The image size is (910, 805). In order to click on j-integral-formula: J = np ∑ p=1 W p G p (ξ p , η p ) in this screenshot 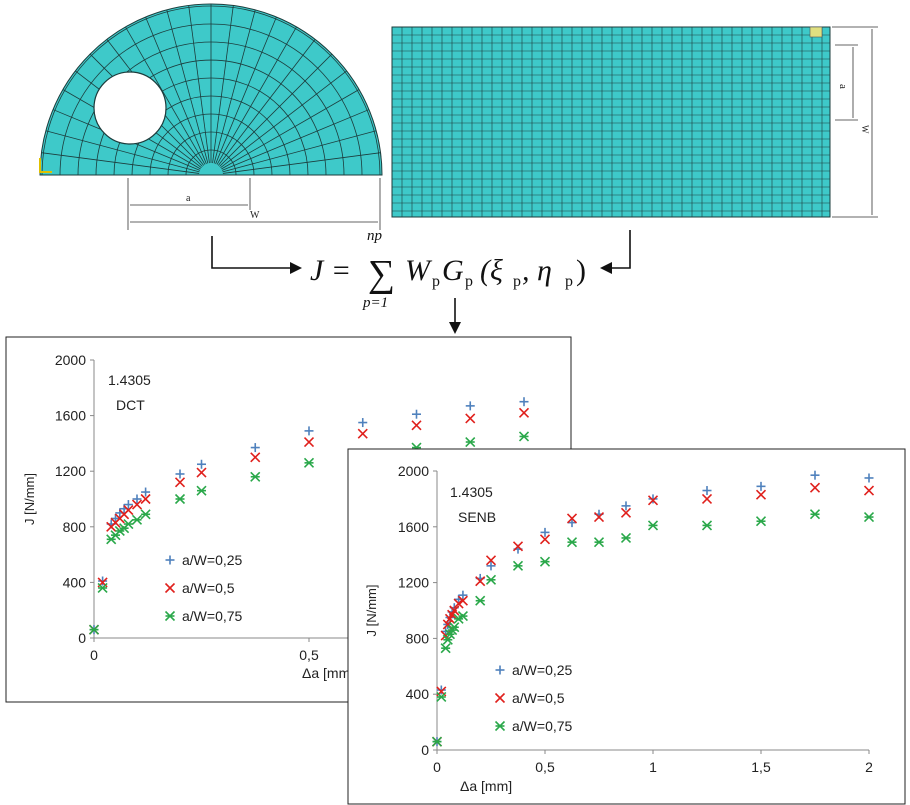, I will do `click(448, 269)`.